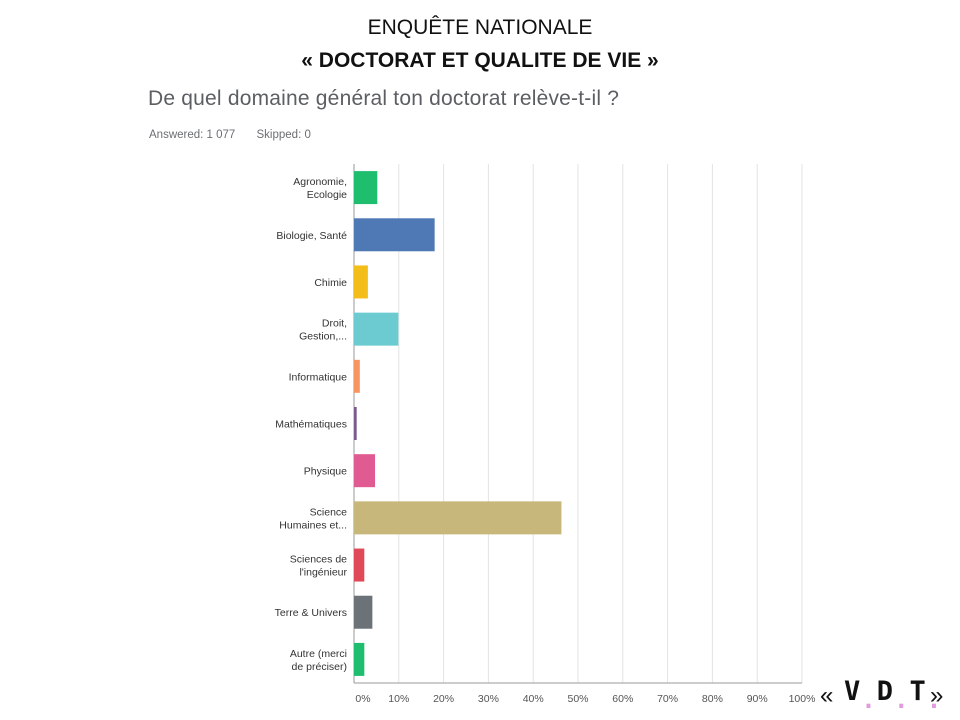 This screenshot has width=960, height=720. I want to click on category-label-line: Ecologie, so click(327, 195).